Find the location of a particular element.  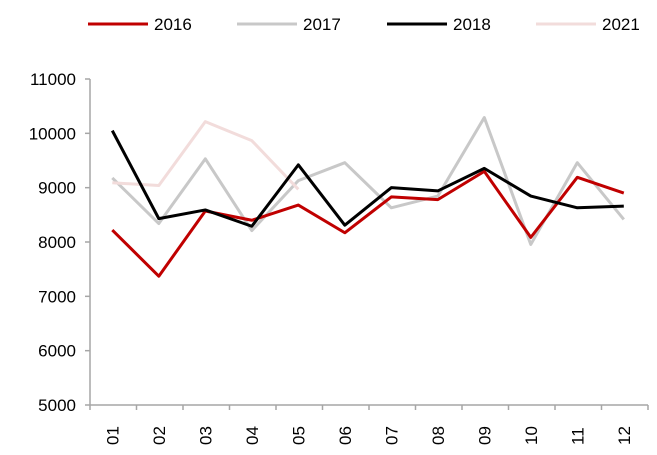

x-tick-label: 10 is located at coordinates (531, 435).